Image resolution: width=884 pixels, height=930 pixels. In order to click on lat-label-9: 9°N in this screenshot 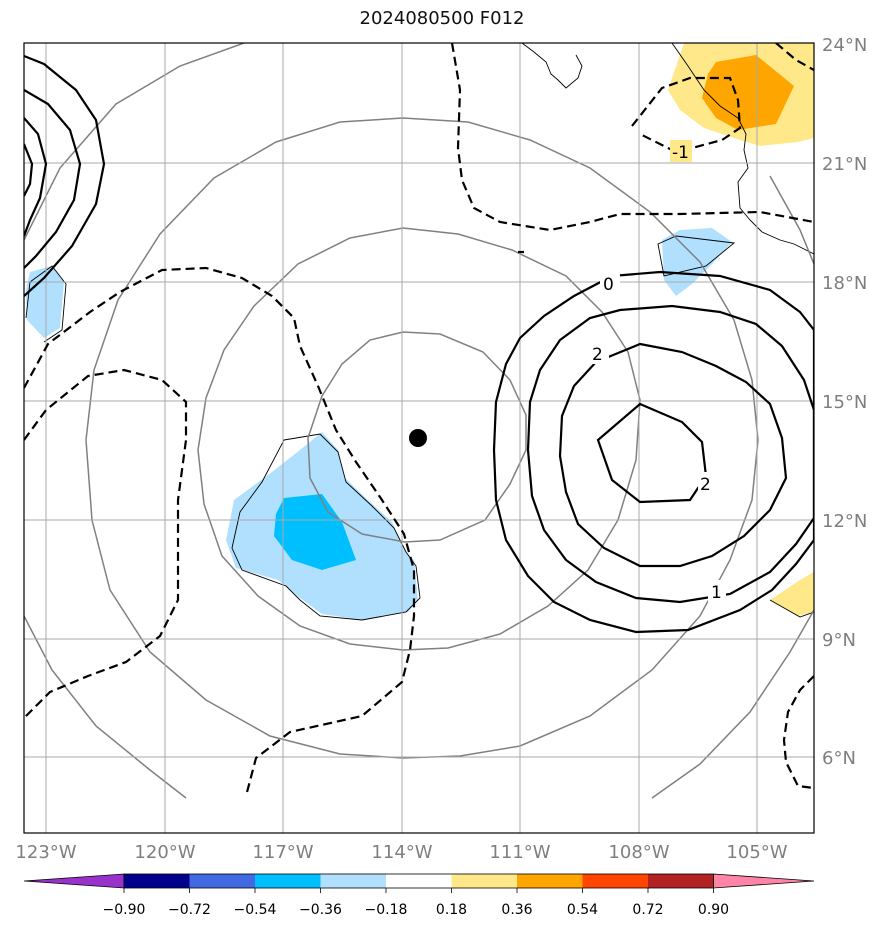, I will do `click(839, 640)`.